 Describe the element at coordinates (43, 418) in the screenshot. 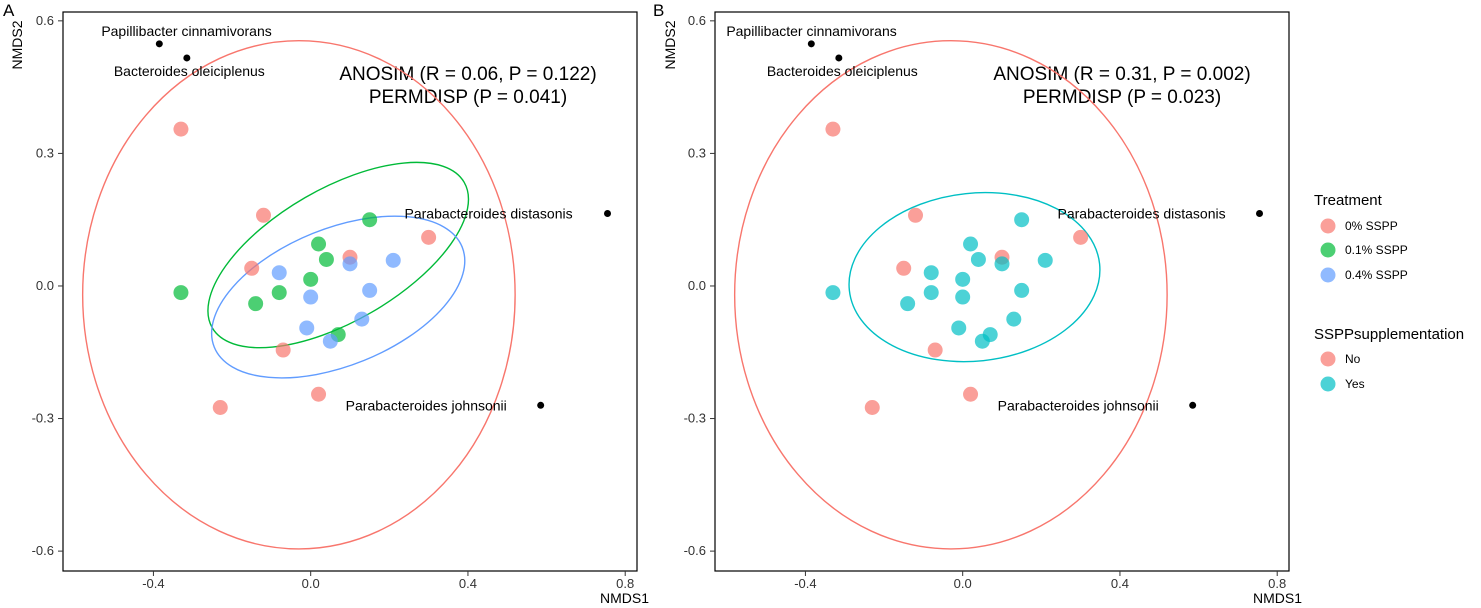

I see `y-tick-label: -0.3` at that location.